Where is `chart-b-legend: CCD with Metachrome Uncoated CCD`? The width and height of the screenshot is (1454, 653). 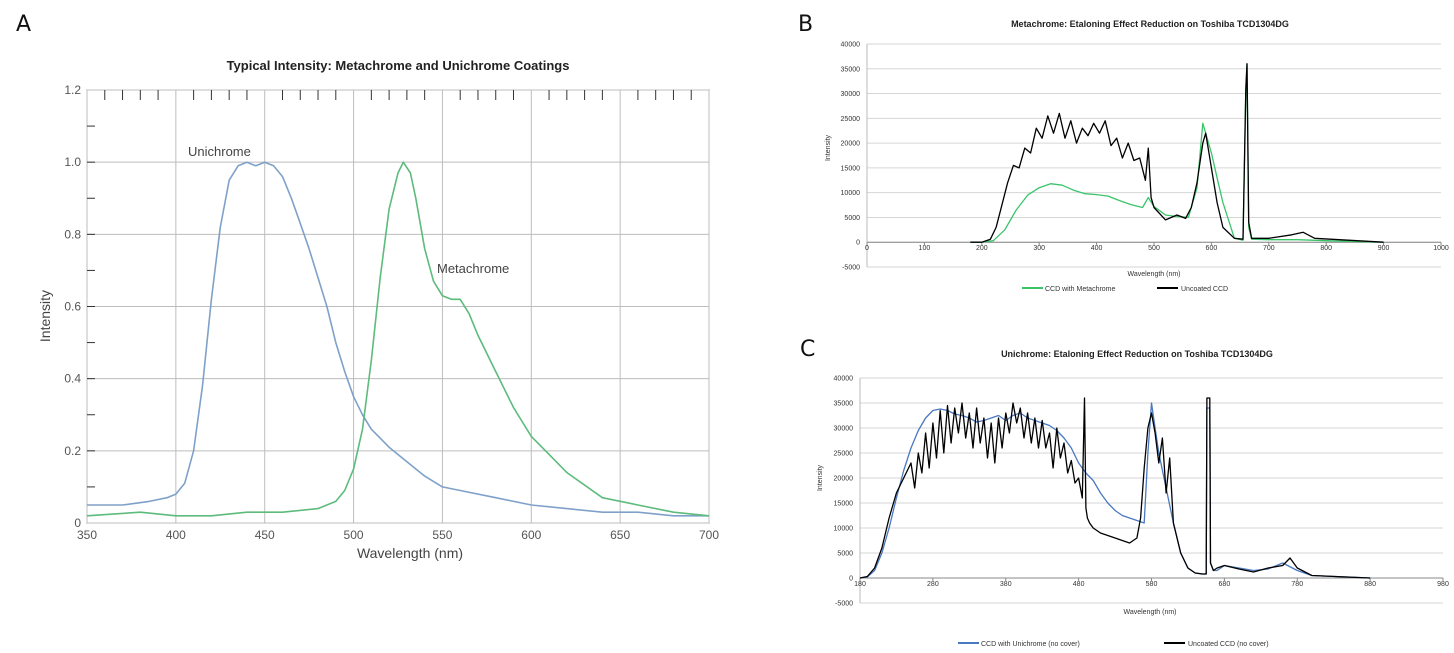 chart-b-legend: CCD with Metachrome Uncoated CCD is located at coordinates (1125, 289).